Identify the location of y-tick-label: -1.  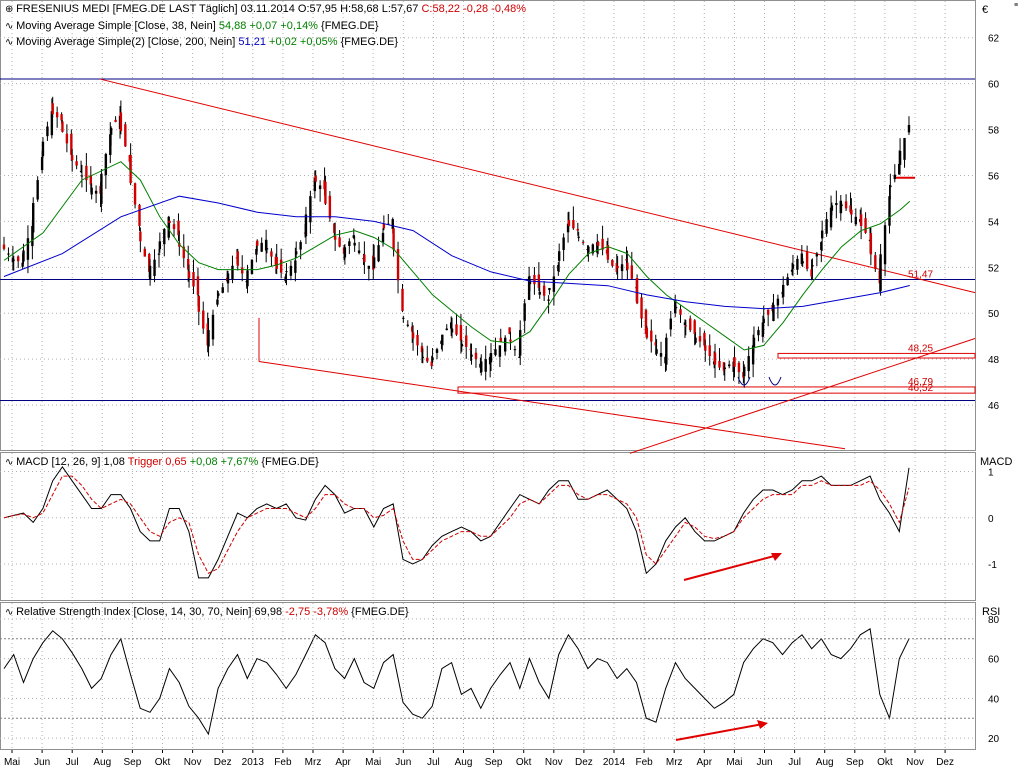
(992, 565).